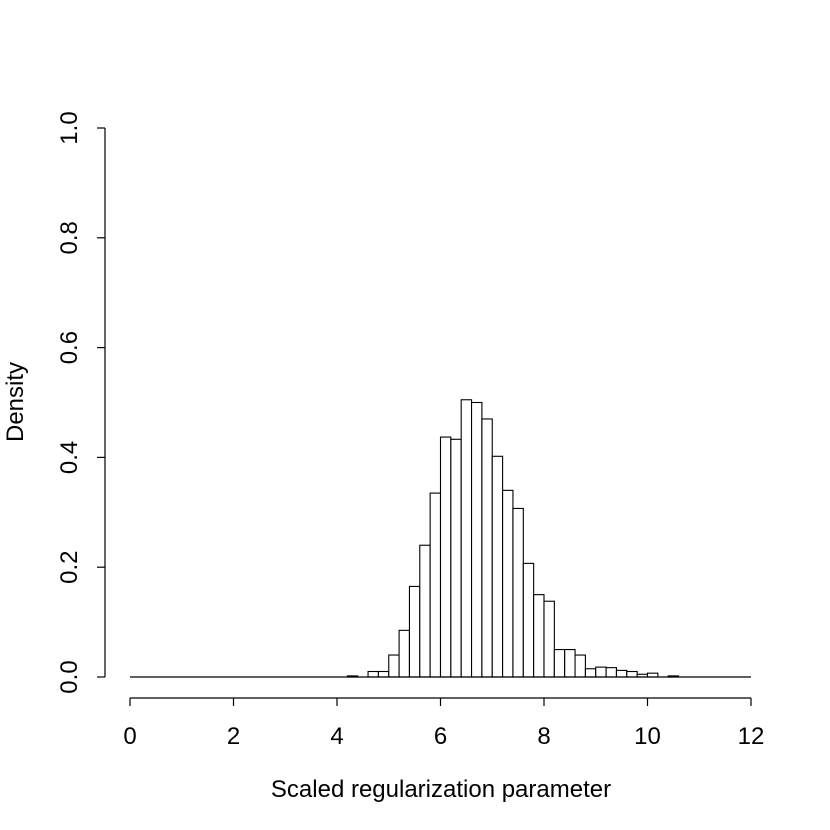  What do you see at coordinates (336, 736) in the screenshot?
I see `x-tick-label-2: 4` at bounding box center [336, 736].